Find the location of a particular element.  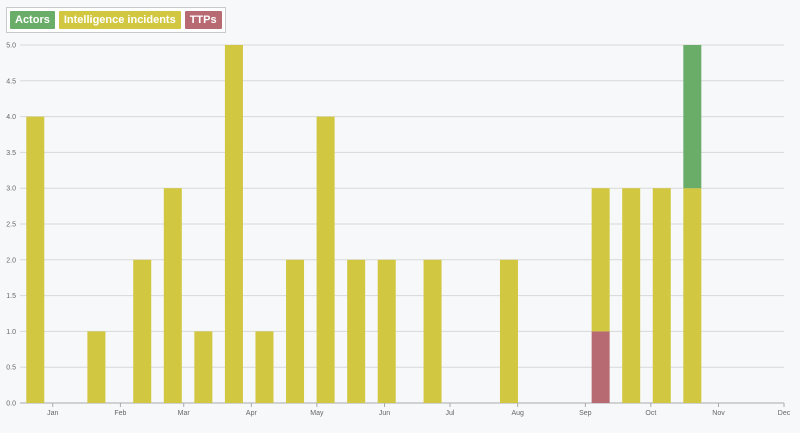

y-tick-label: 2.0 is located at coordinates (11, 260).